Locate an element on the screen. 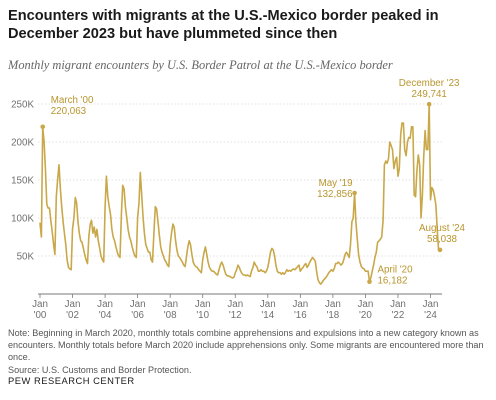 The height and width of the screenshot is (400, 496). x-tick-label-year: '10 is located at coordinates (202, 315).